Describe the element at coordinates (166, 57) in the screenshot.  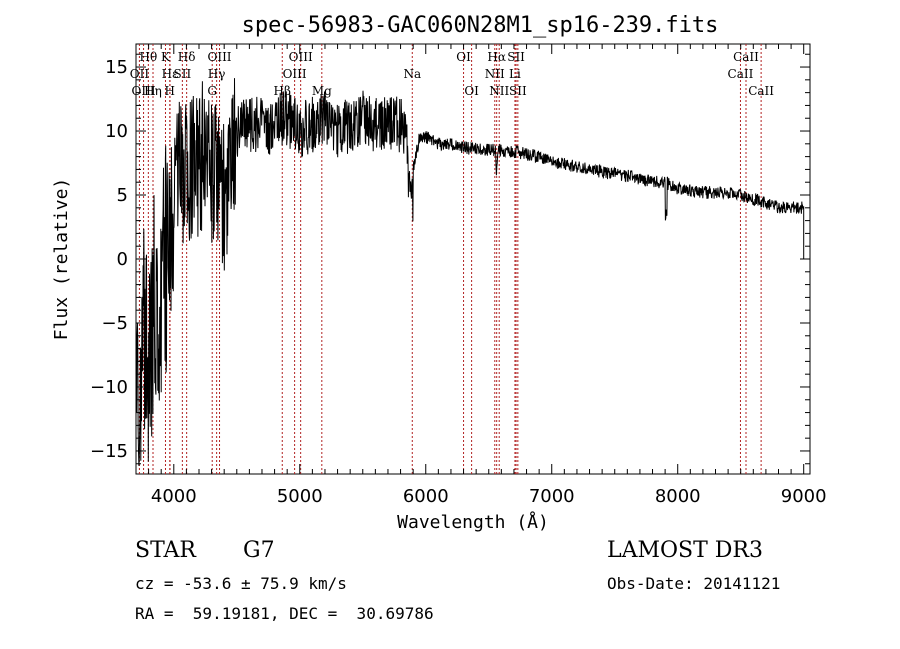
I see `spectral-line-label: K` at that location.